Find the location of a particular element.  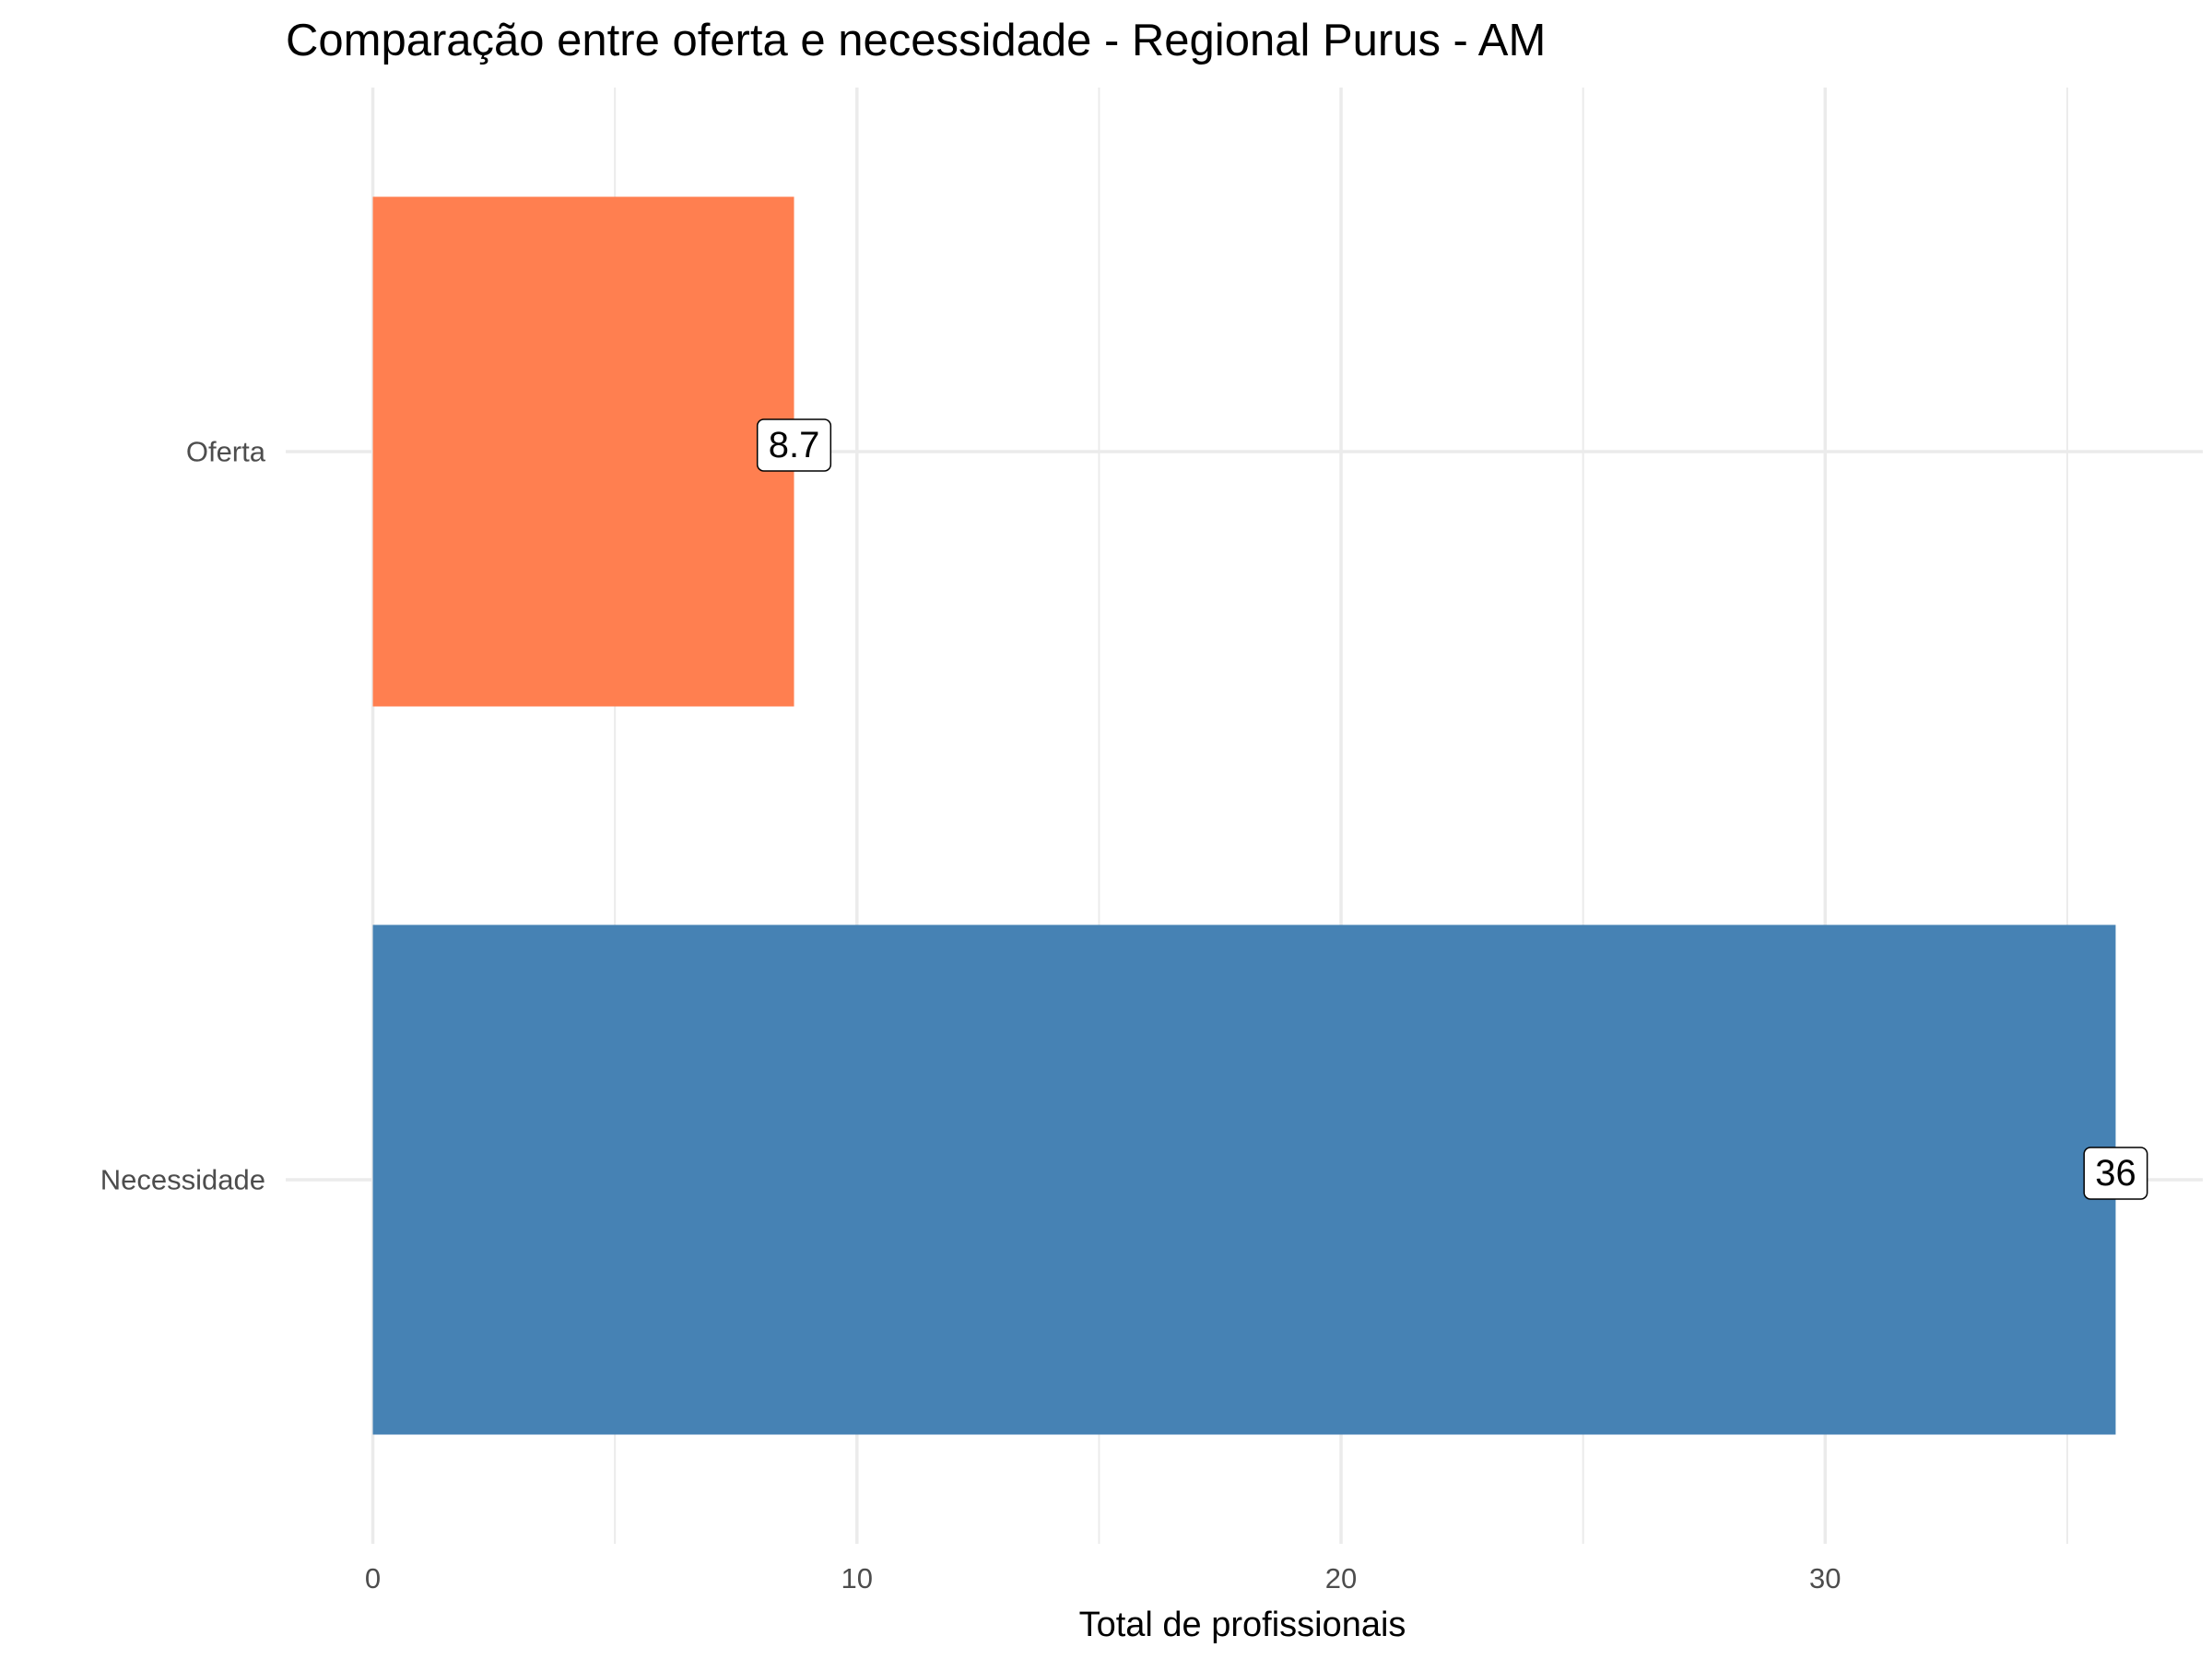

data-label-text: 8.7 is located at coordinates (794, 445).